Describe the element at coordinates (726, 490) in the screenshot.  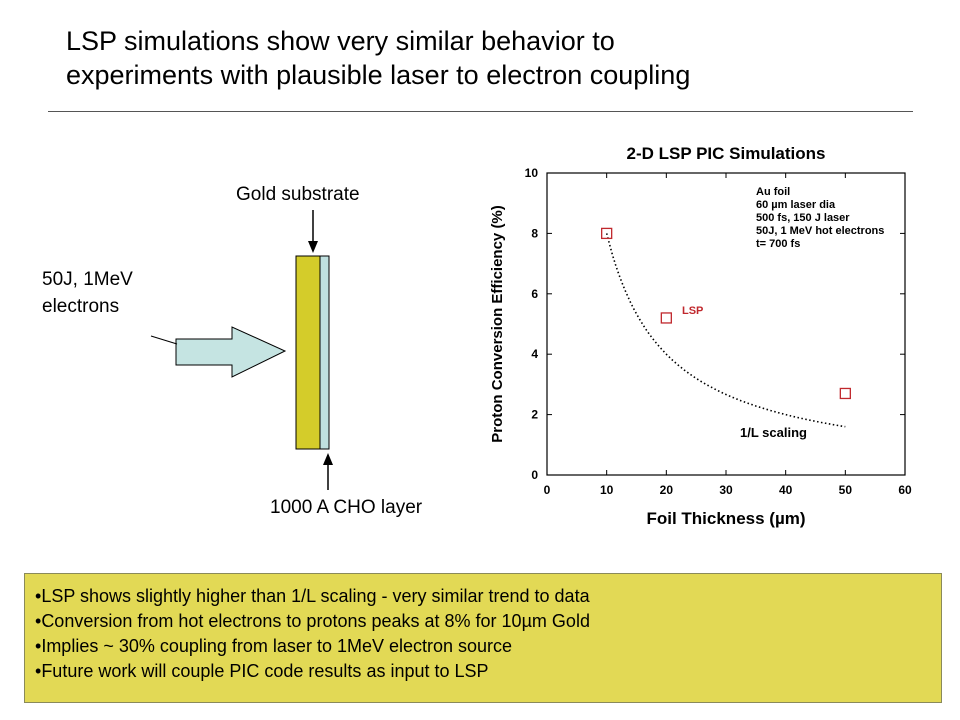
I see `x-tick-label: 30` at that location.